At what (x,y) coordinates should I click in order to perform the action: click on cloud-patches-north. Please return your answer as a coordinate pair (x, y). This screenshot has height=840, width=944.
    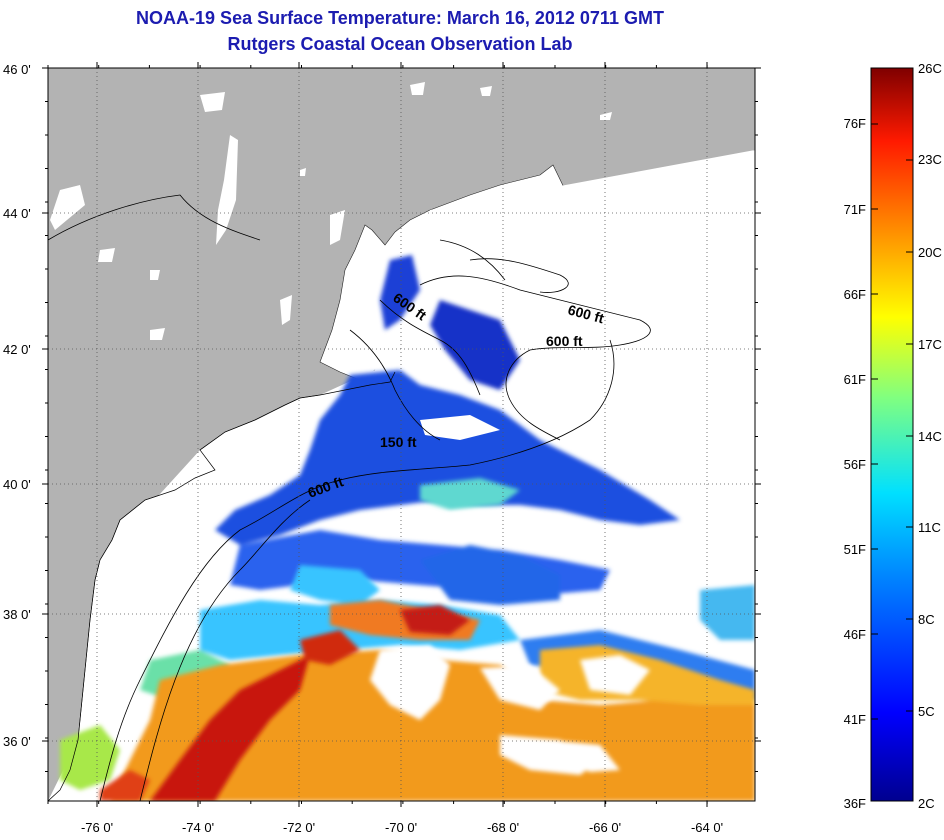
    Looking at the image, I should click on (497, 422).